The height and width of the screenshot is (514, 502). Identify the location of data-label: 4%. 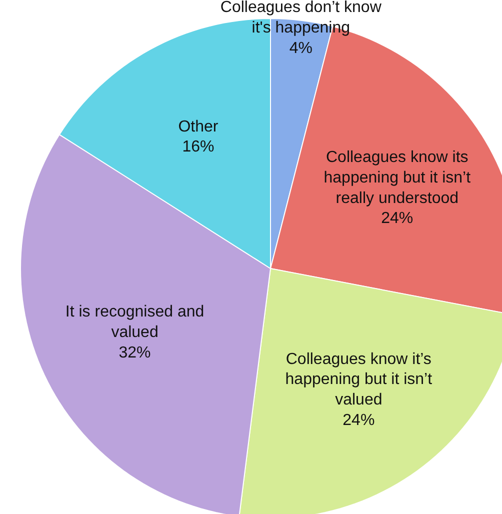
(300, 48).